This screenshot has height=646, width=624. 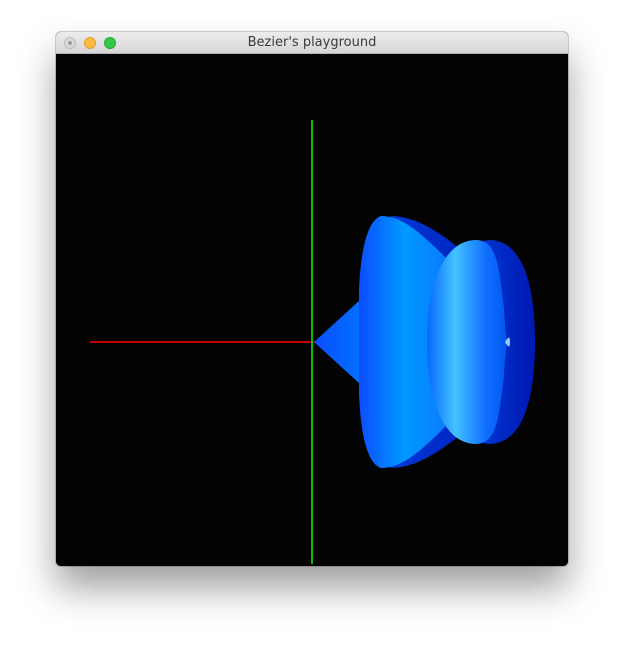 What do you see at coordinates (90, 43) in the screenshot?
I see `minimize-button` at bounding box center [90, 43].